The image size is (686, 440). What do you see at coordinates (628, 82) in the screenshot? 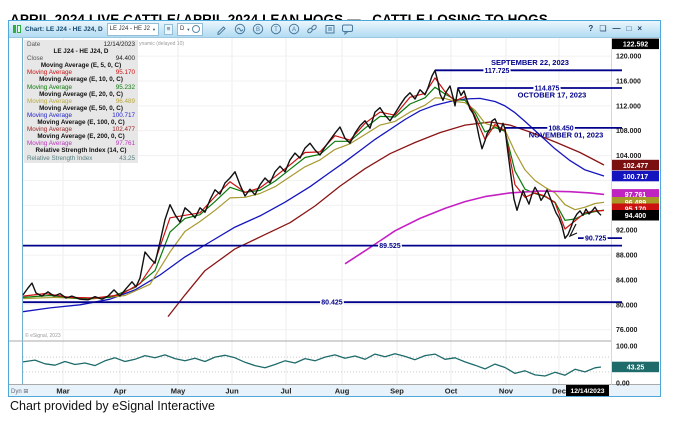
I see `y-axis-label: 116.000` at bounding box center [628, 82].